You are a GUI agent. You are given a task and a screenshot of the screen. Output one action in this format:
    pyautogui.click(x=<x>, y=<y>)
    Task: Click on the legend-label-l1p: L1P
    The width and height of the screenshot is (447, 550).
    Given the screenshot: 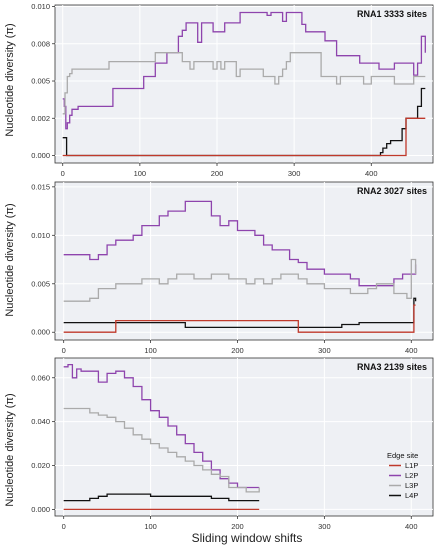 What is the action you would take?
    pyautogui.click(x=411, y=465)
    